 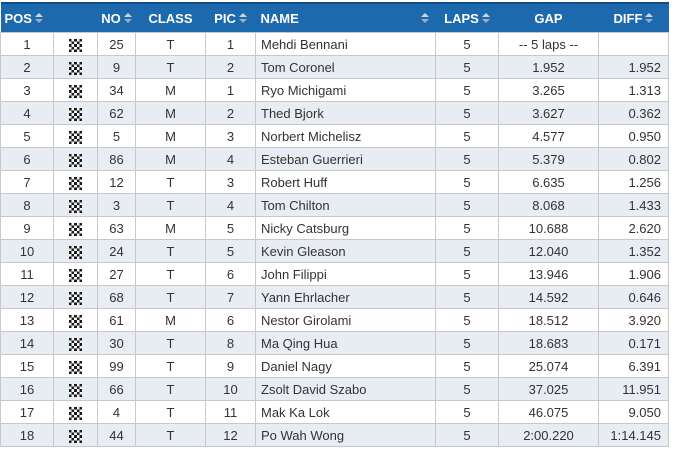 I want to click on cell-gap: 5.379, so click(x=548, y=159).